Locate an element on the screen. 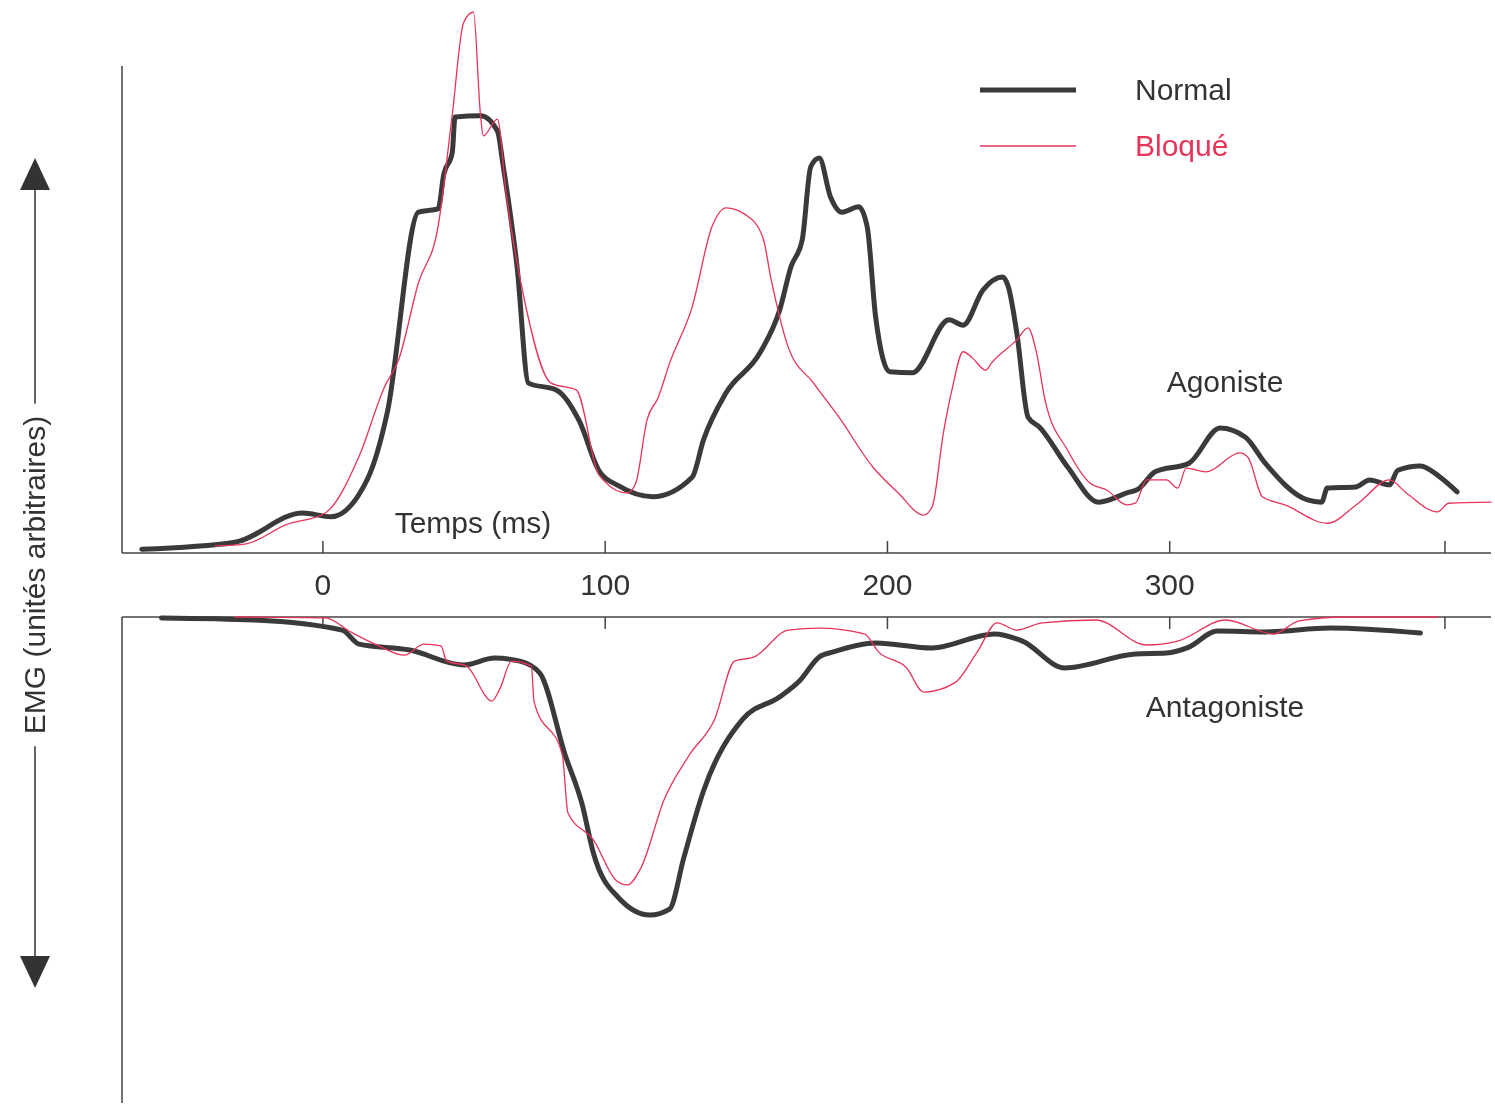 This screenshot has width=1495, height=1106. y-axis-title: EMG (unités arbitraires) is located at coordinates (34, 575).